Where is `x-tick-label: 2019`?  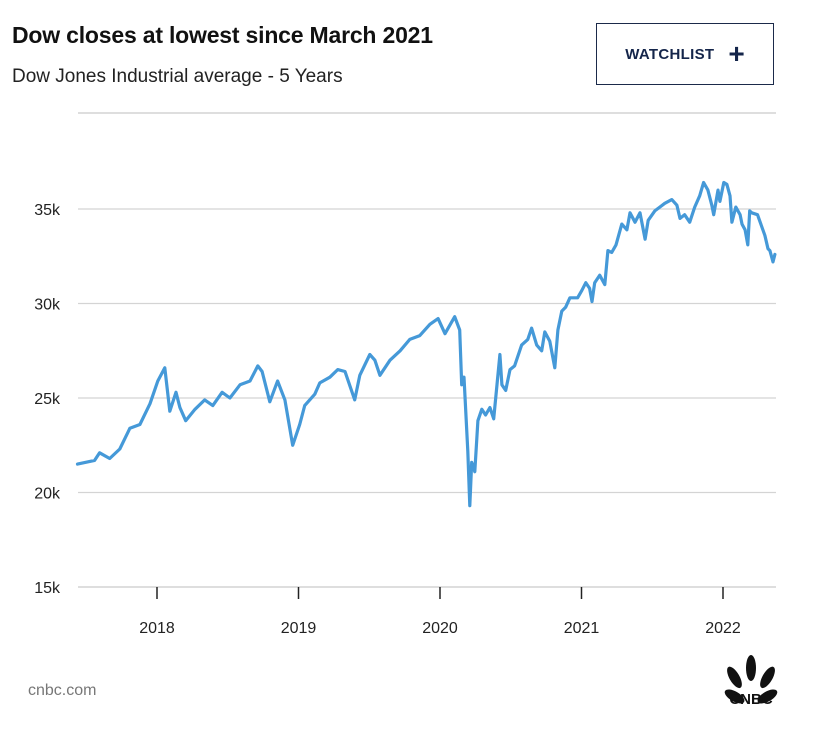
x-tick-label: 2019 is located at coordinates (299, 628).